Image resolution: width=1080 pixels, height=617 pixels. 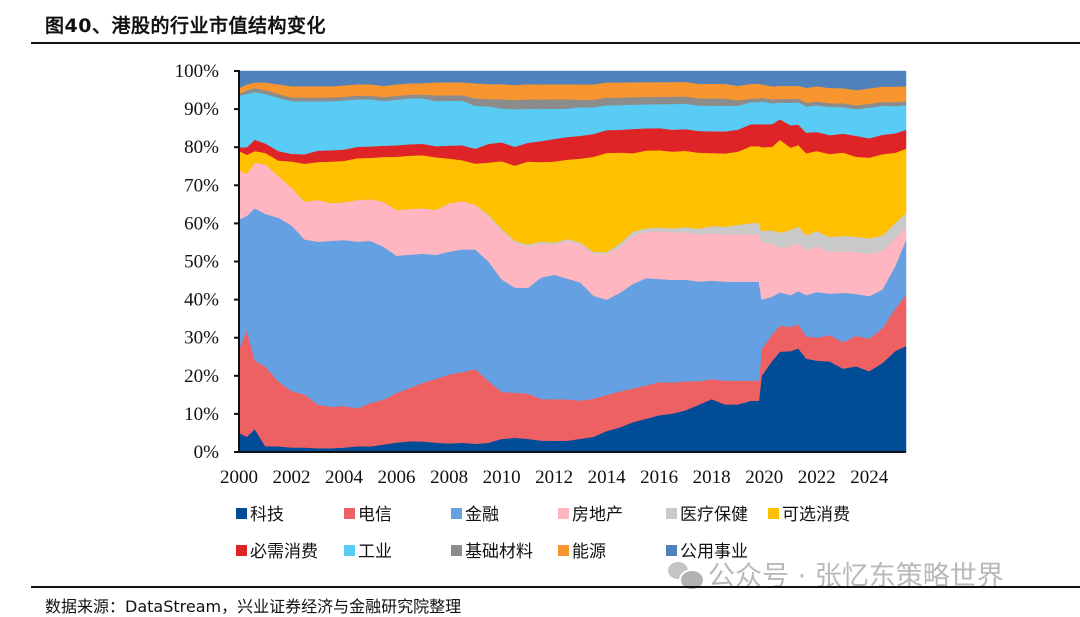 What do you see at coordinates (686, 575) in the screenshot?
I see `wechat-icon` at bounding box center [686, 575].